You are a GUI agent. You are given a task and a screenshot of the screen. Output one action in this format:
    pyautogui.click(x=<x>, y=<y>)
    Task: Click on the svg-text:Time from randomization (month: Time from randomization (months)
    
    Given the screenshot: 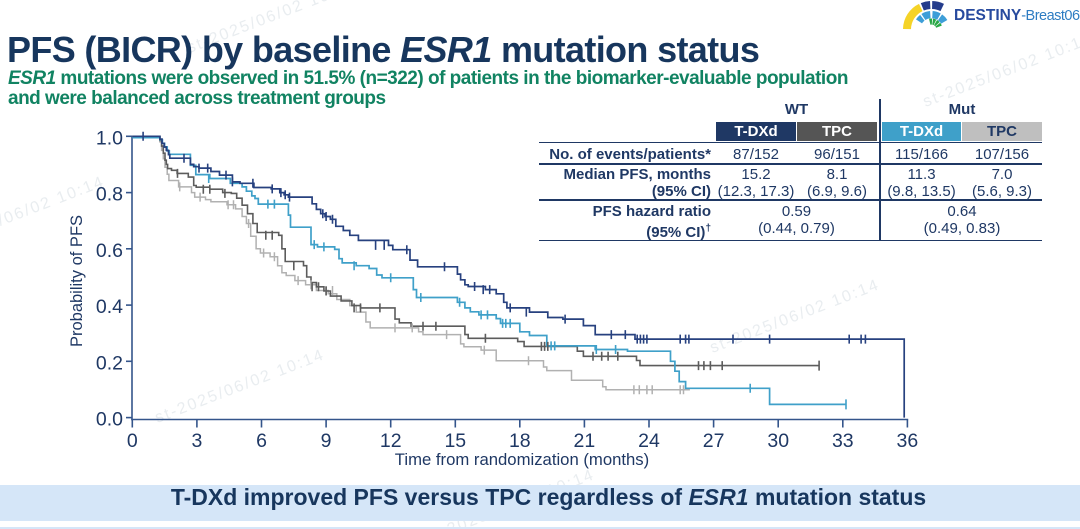 What is the action you would take?
    pyautogui.click(x=522, y=459)
    